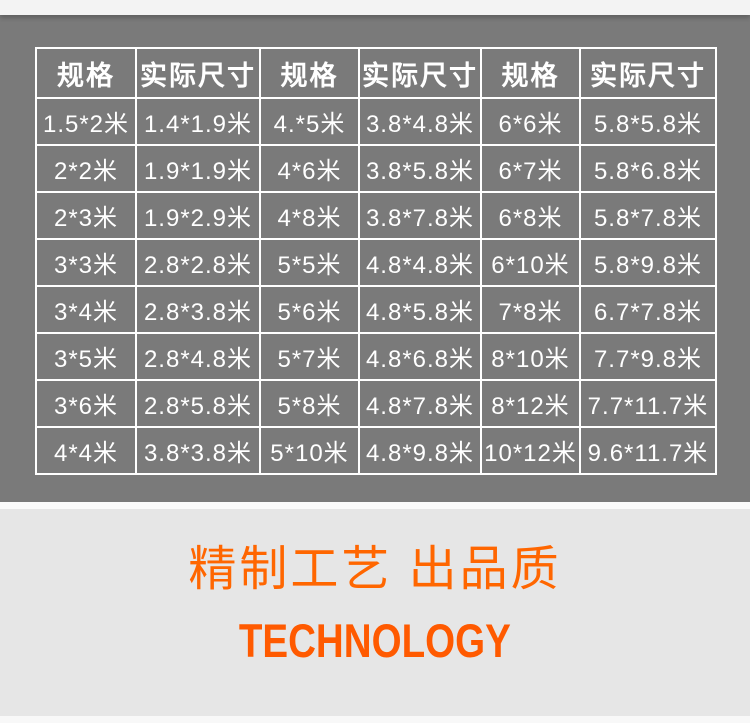 This screenshot has height=723, width=750. Describe the element at coordinates (530, 356) in the screenshot. I see `spec-table-cell: 8*10米` at that location.